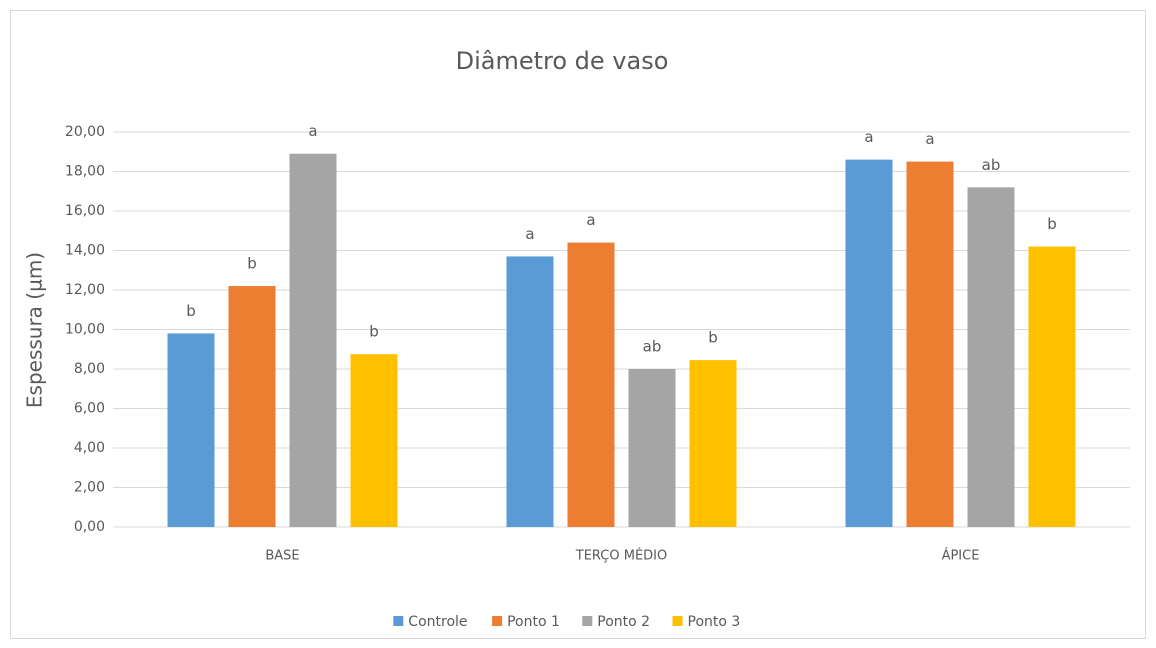 The height and width of the screenshot is (648, 1156). Describe the element at coordinates (89, 448) in the screenshot. I see `y-tick-label: 4,00` at that location.